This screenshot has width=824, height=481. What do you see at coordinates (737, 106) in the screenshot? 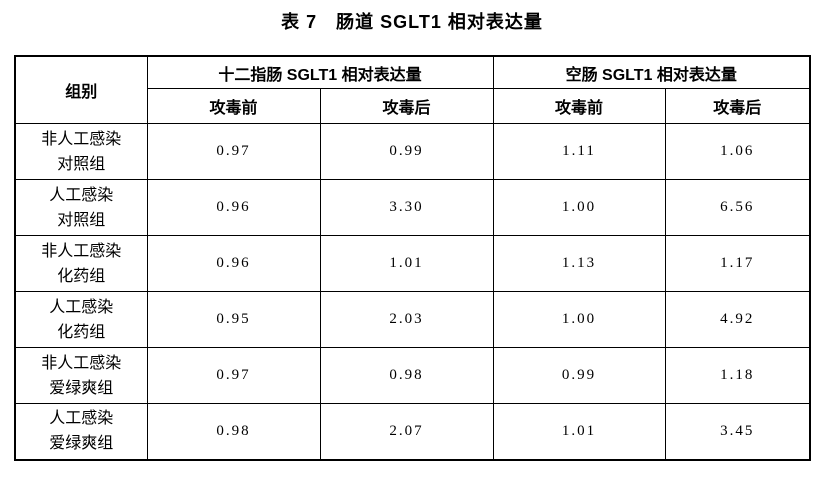
I see `jejunum-post-challenge-header: 攻毒后` at bounding box center [737, 106].